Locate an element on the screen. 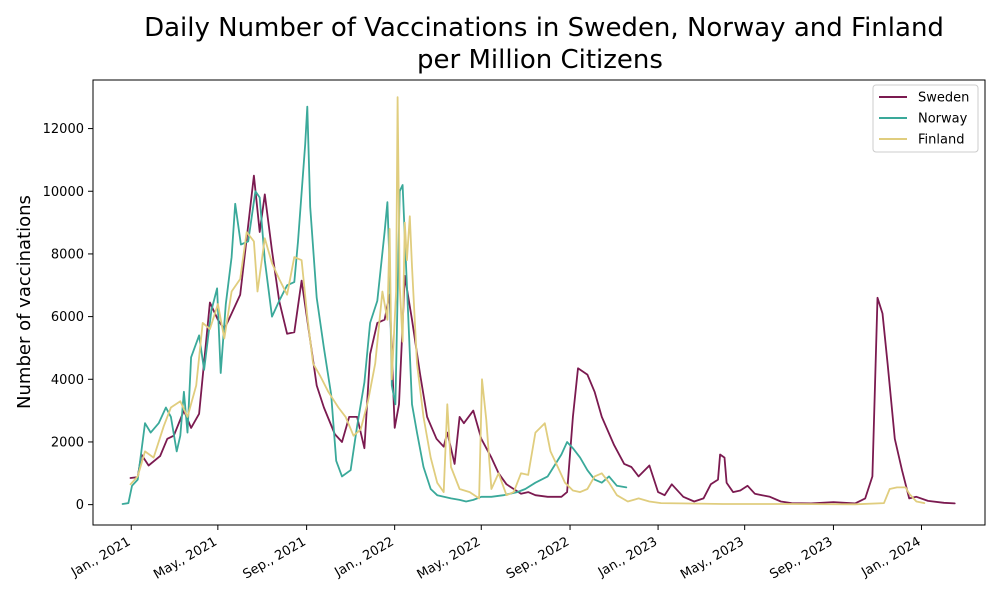 The height and width of the screenshot is (600, 1000). legend-label-norway: Norway is located at coordinates (943, 119).